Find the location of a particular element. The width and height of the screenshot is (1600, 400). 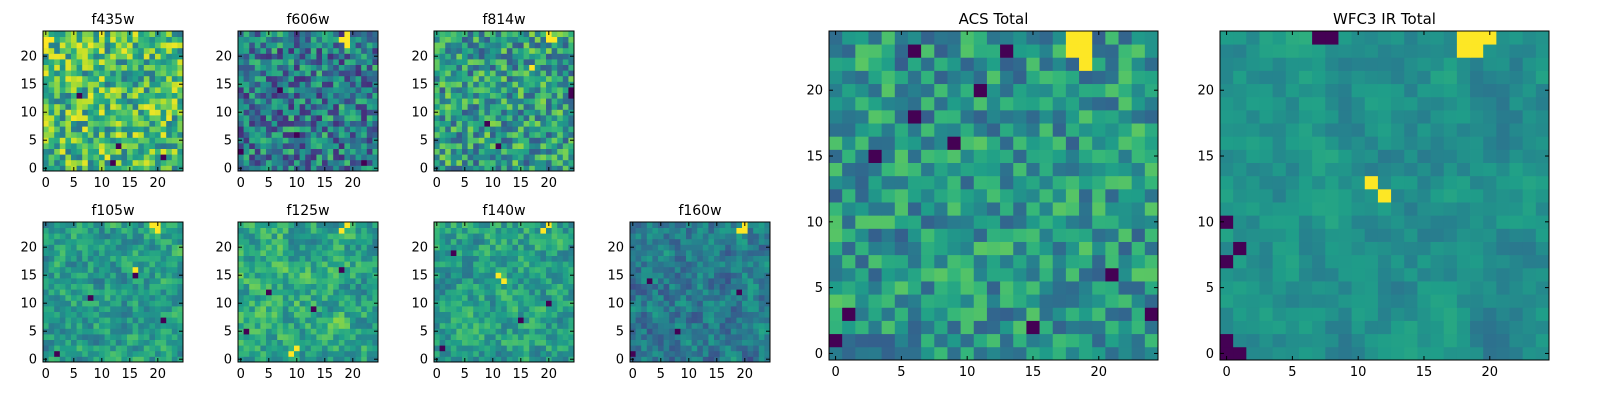

y-tick-label: 15 is located at coordinates (223, 276).